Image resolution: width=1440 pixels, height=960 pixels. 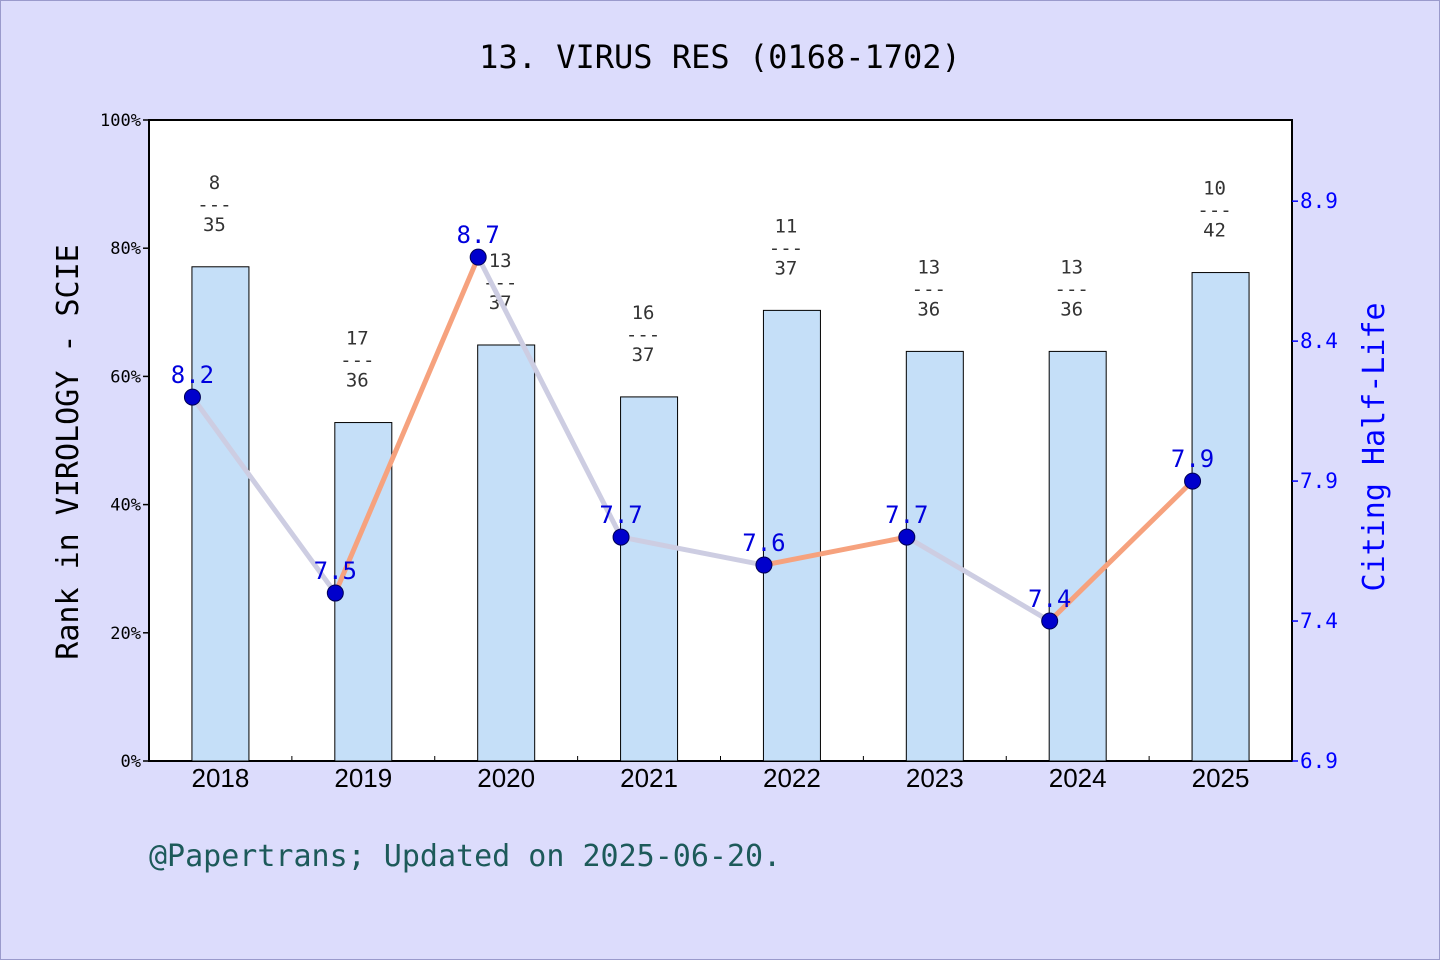 What do you see at coordinates (125, 377) in the screenshot?
I see `y-tick-label: 60%` at bounding box center [125, 377].